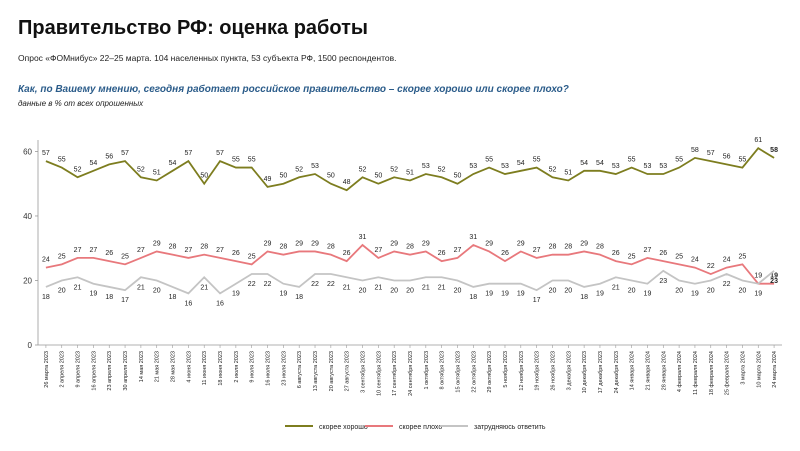 The height and width of the screenshot is (451, 800). I want to click on x-tick-label: 15 октября 2023, so click(458, 372).